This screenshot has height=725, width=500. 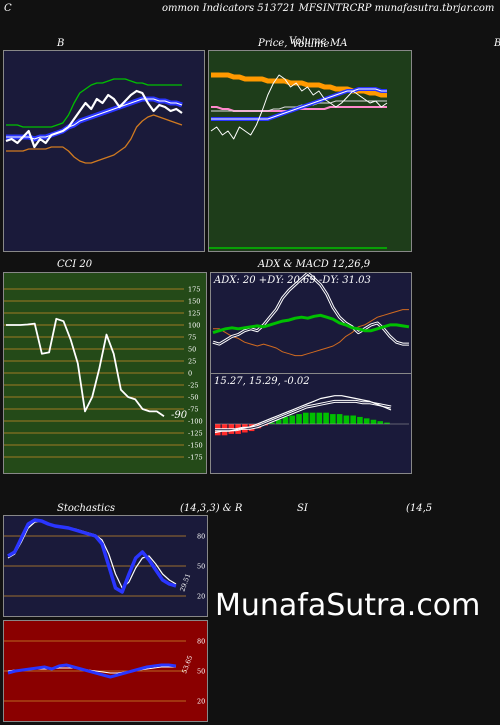 What do you see at coordinates (308, 41) in the screenshot?
I see `price-title-volume-1: Volume` at bounding box center [308, 41].